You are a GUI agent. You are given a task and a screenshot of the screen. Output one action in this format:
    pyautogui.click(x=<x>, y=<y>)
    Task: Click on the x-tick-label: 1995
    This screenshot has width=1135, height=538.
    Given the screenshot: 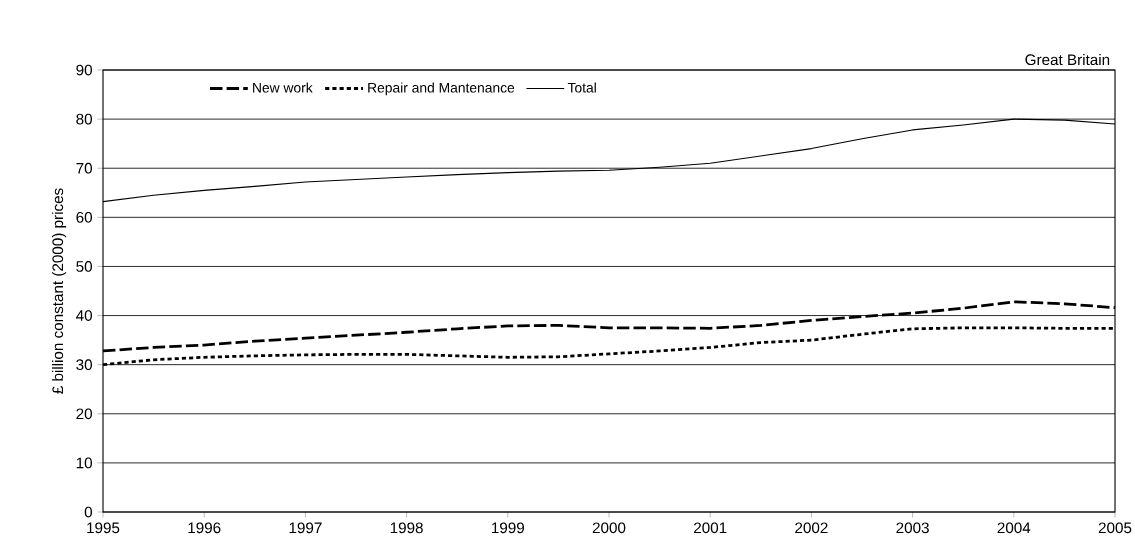 What is the action you would take?
    pyautogui.click(x=103, y=528)
    